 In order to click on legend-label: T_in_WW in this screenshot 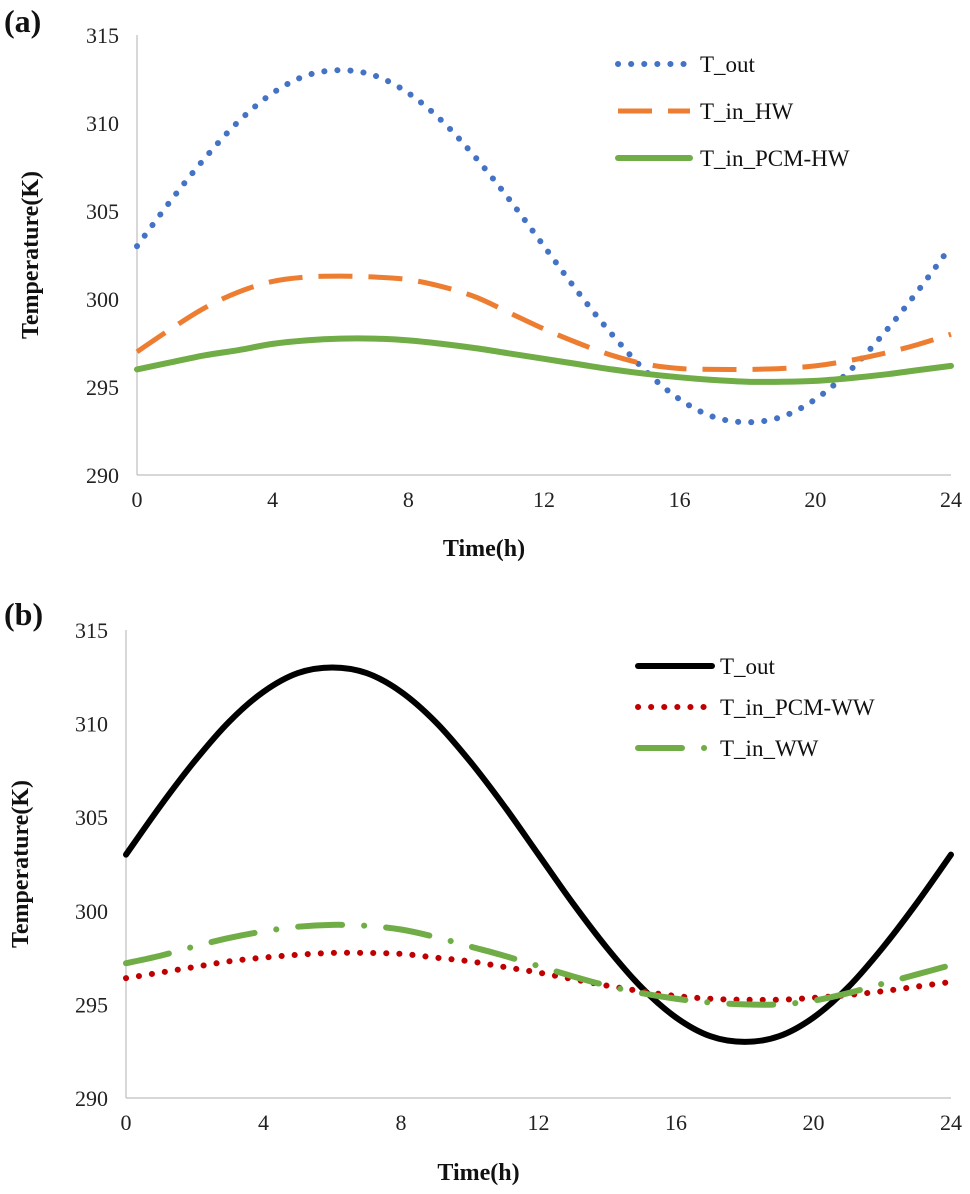, I will do `click(769, 748)`.